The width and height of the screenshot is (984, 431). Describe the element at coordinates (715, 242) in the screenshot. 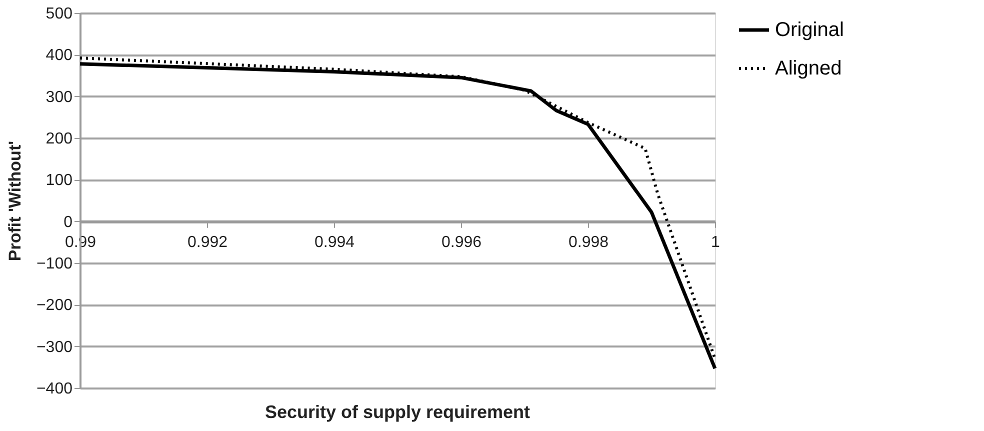

I see `x-tick-label: 1` at that location.